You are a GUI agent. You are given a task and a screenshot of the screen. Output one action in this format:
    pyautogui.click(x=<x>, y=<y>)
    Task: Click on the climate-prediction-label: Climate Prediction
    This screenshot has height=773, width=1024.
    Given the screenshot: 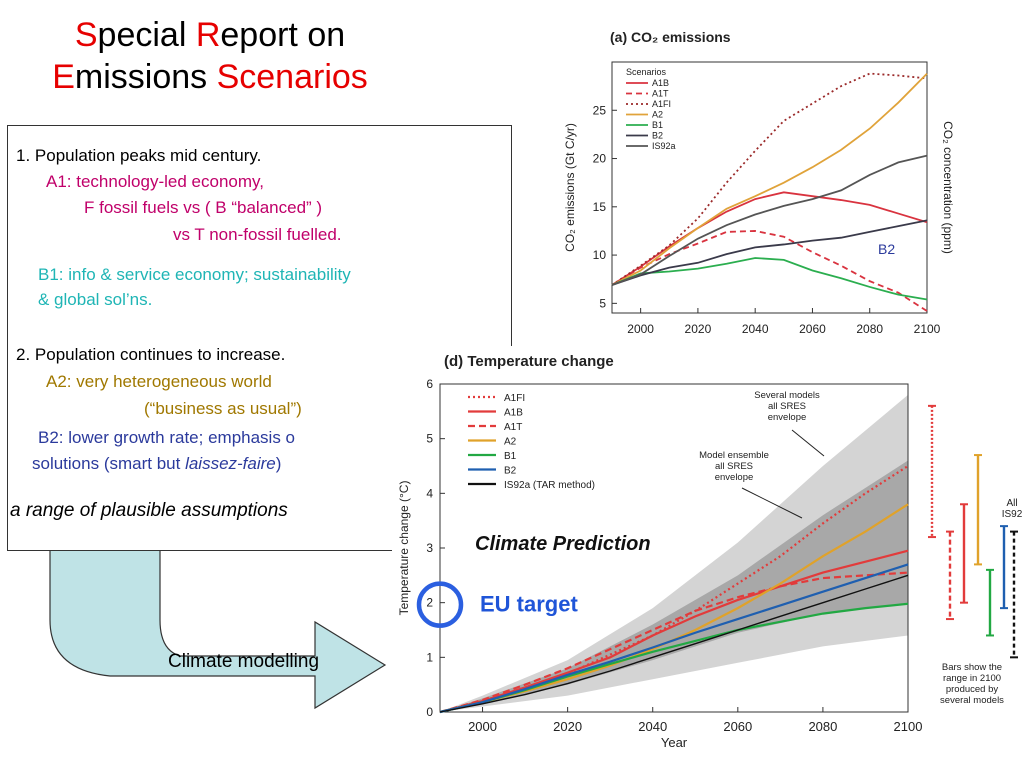 What is the action you would take?
    pyautogui.click(x=563, y=544)
    